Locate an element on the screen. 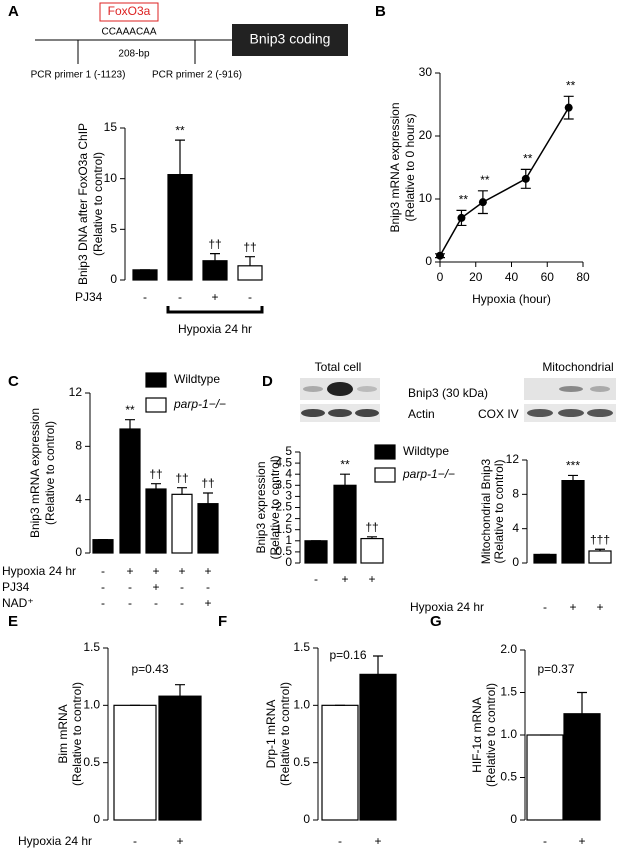 This screenshot has height=853, width=624. y-tick-label: 2 is located at coordinates (288, 518).